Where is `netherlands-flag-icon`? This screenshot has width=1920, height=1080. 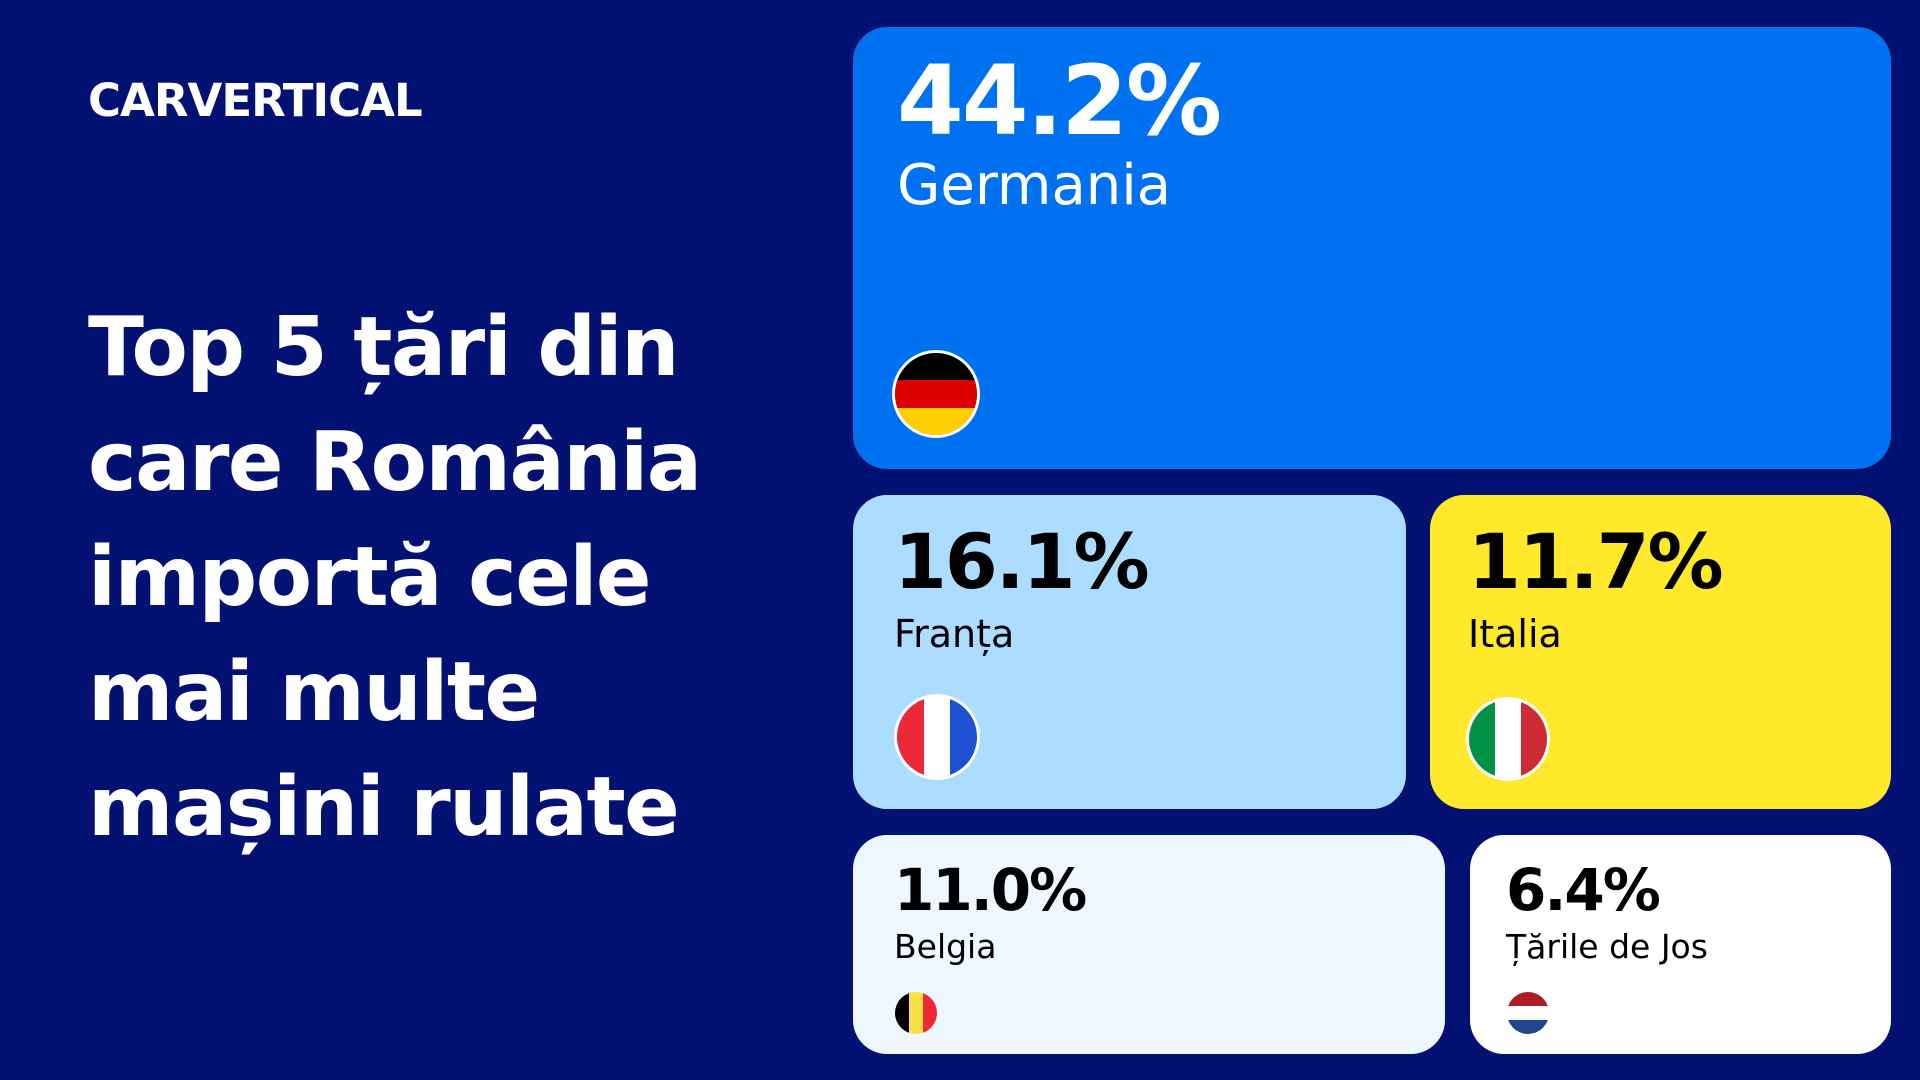
netherlands-flag-icon is located at coordinates (1528, 1013).